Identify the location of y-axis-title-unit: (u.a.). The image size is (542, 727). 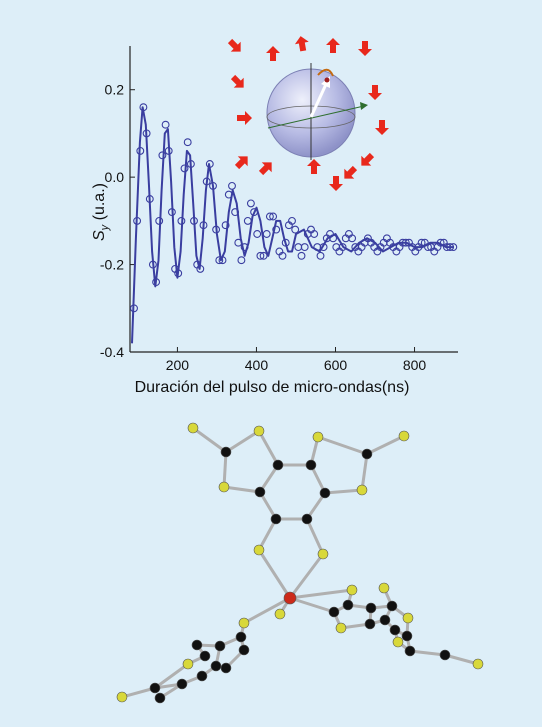
(99, 204).